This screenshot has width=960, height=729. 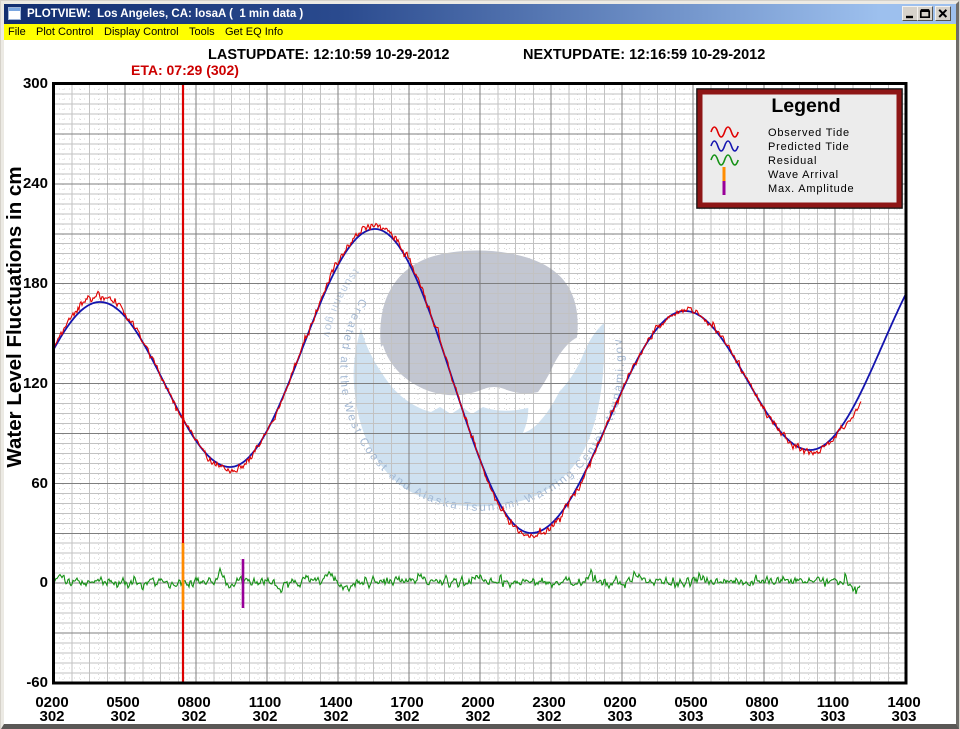 I want to click on svg-text: Legend, so click(x=805, y=106).